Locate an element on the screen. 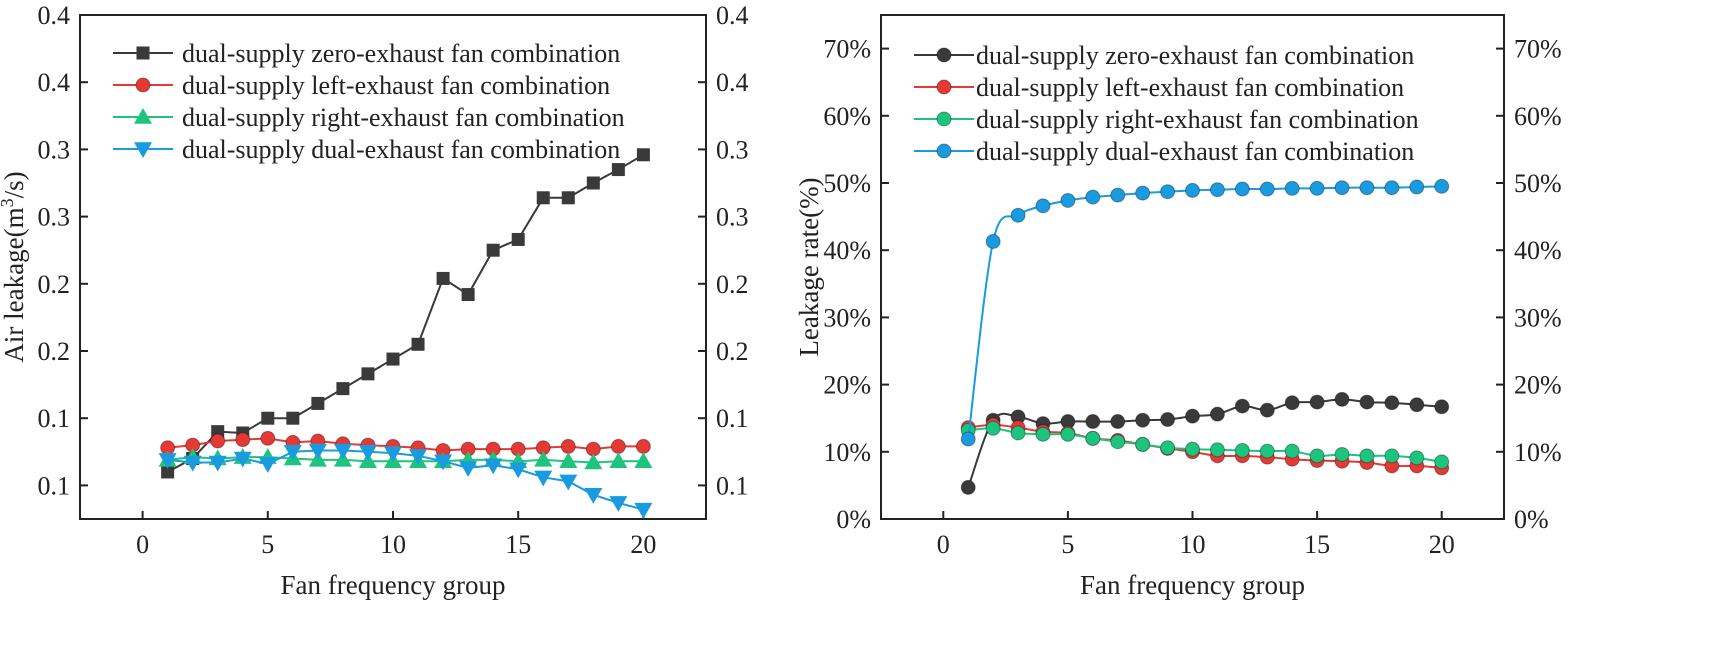  y-tick-label-left: 0.2 is located at coordinates (54, 351).